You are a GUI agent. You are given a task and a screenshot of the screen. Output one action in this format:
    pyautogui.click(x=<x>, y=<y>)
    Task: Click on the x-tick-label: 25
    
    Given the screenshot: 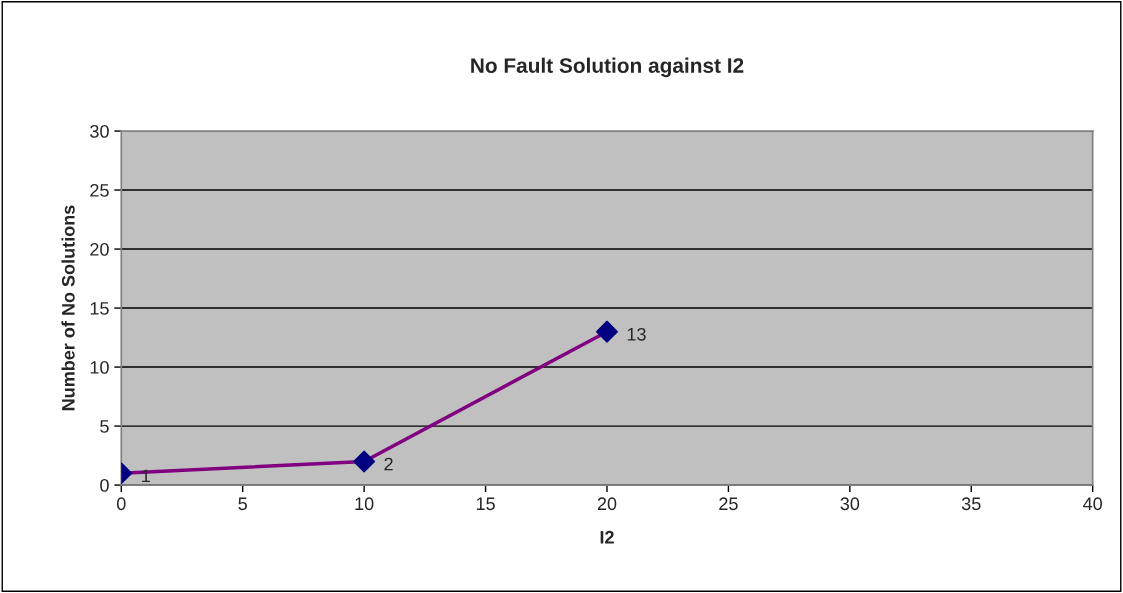 What is the action you would take?
    pyautogui.click(x=728, y=504)
    